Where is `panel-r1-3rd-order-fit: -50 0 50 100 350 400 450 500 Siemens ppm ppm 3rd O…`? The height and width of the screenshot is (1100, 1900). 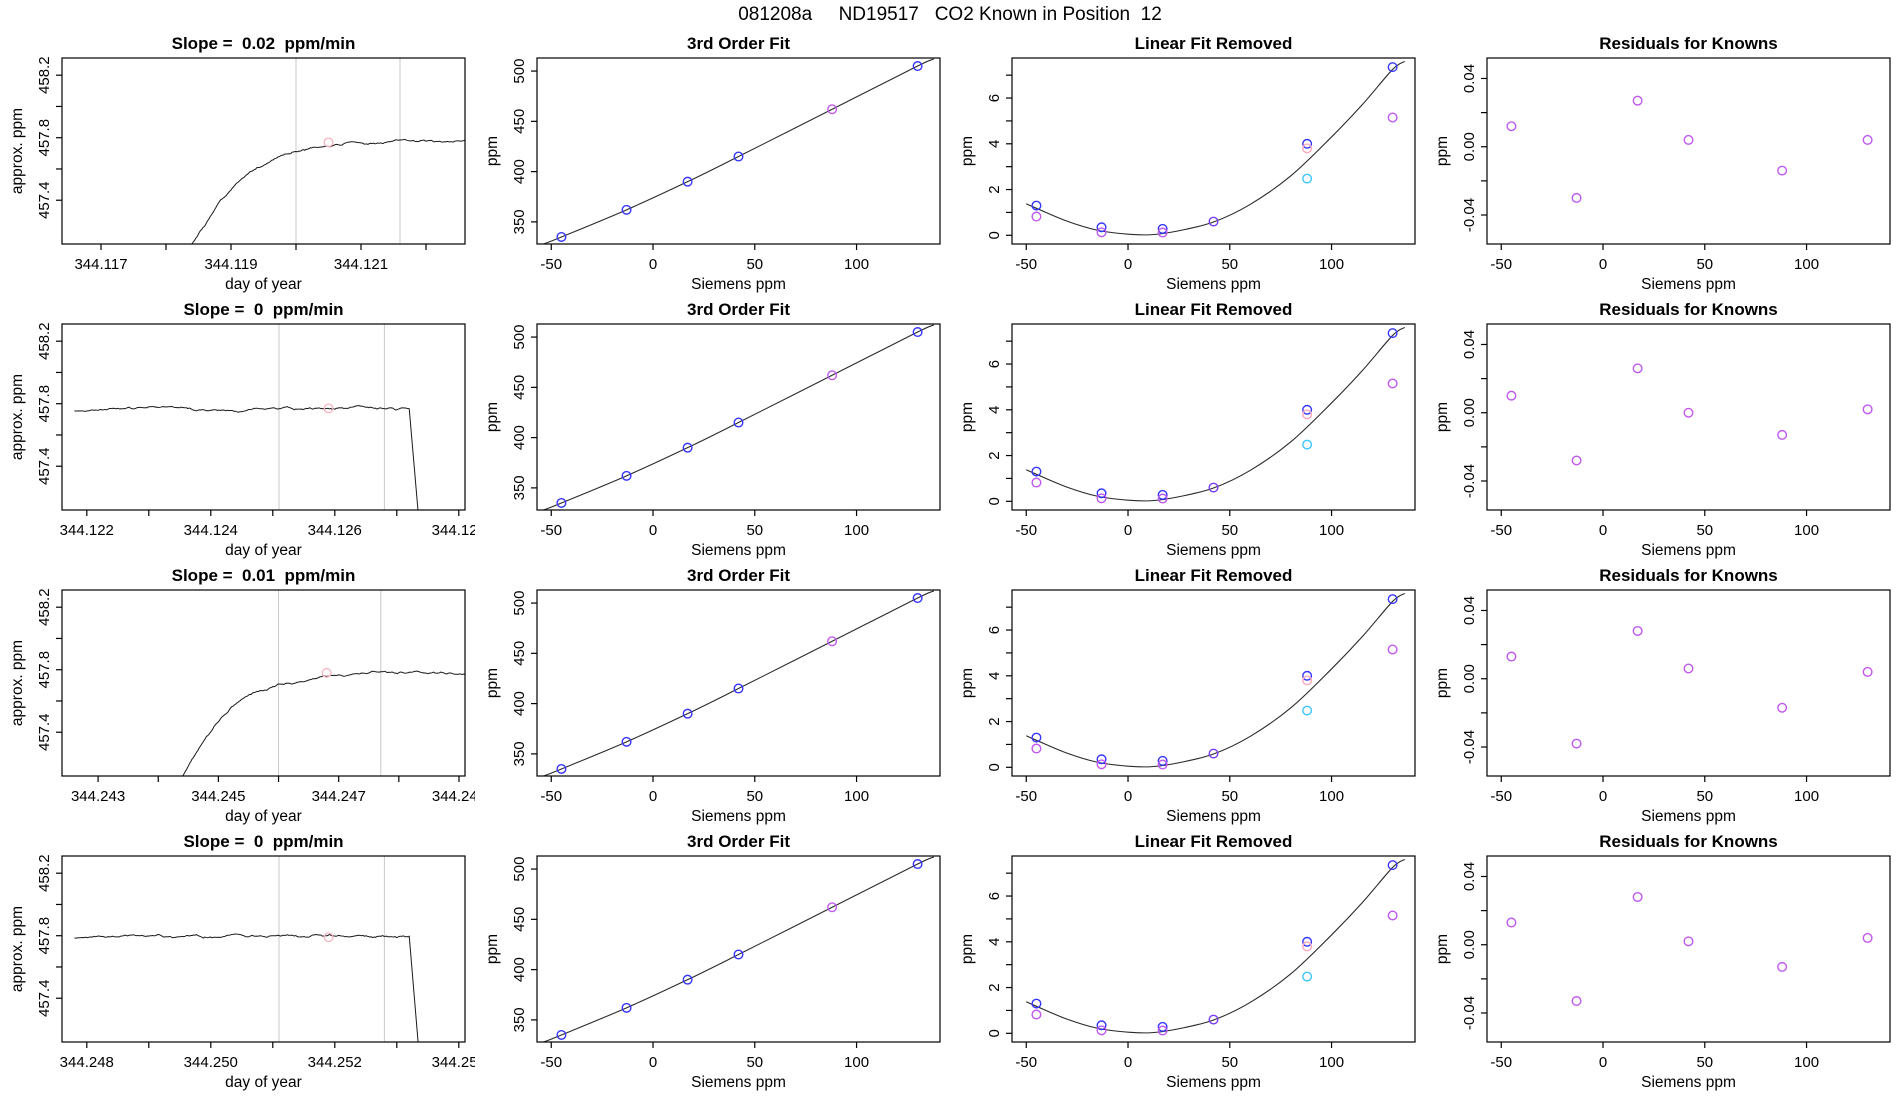
panel-r1-3rd-order-fit: -50 0 50 100 350 400 450 500 Siemens ppm ppm 3rd O… is located at coordinates (712, 163).